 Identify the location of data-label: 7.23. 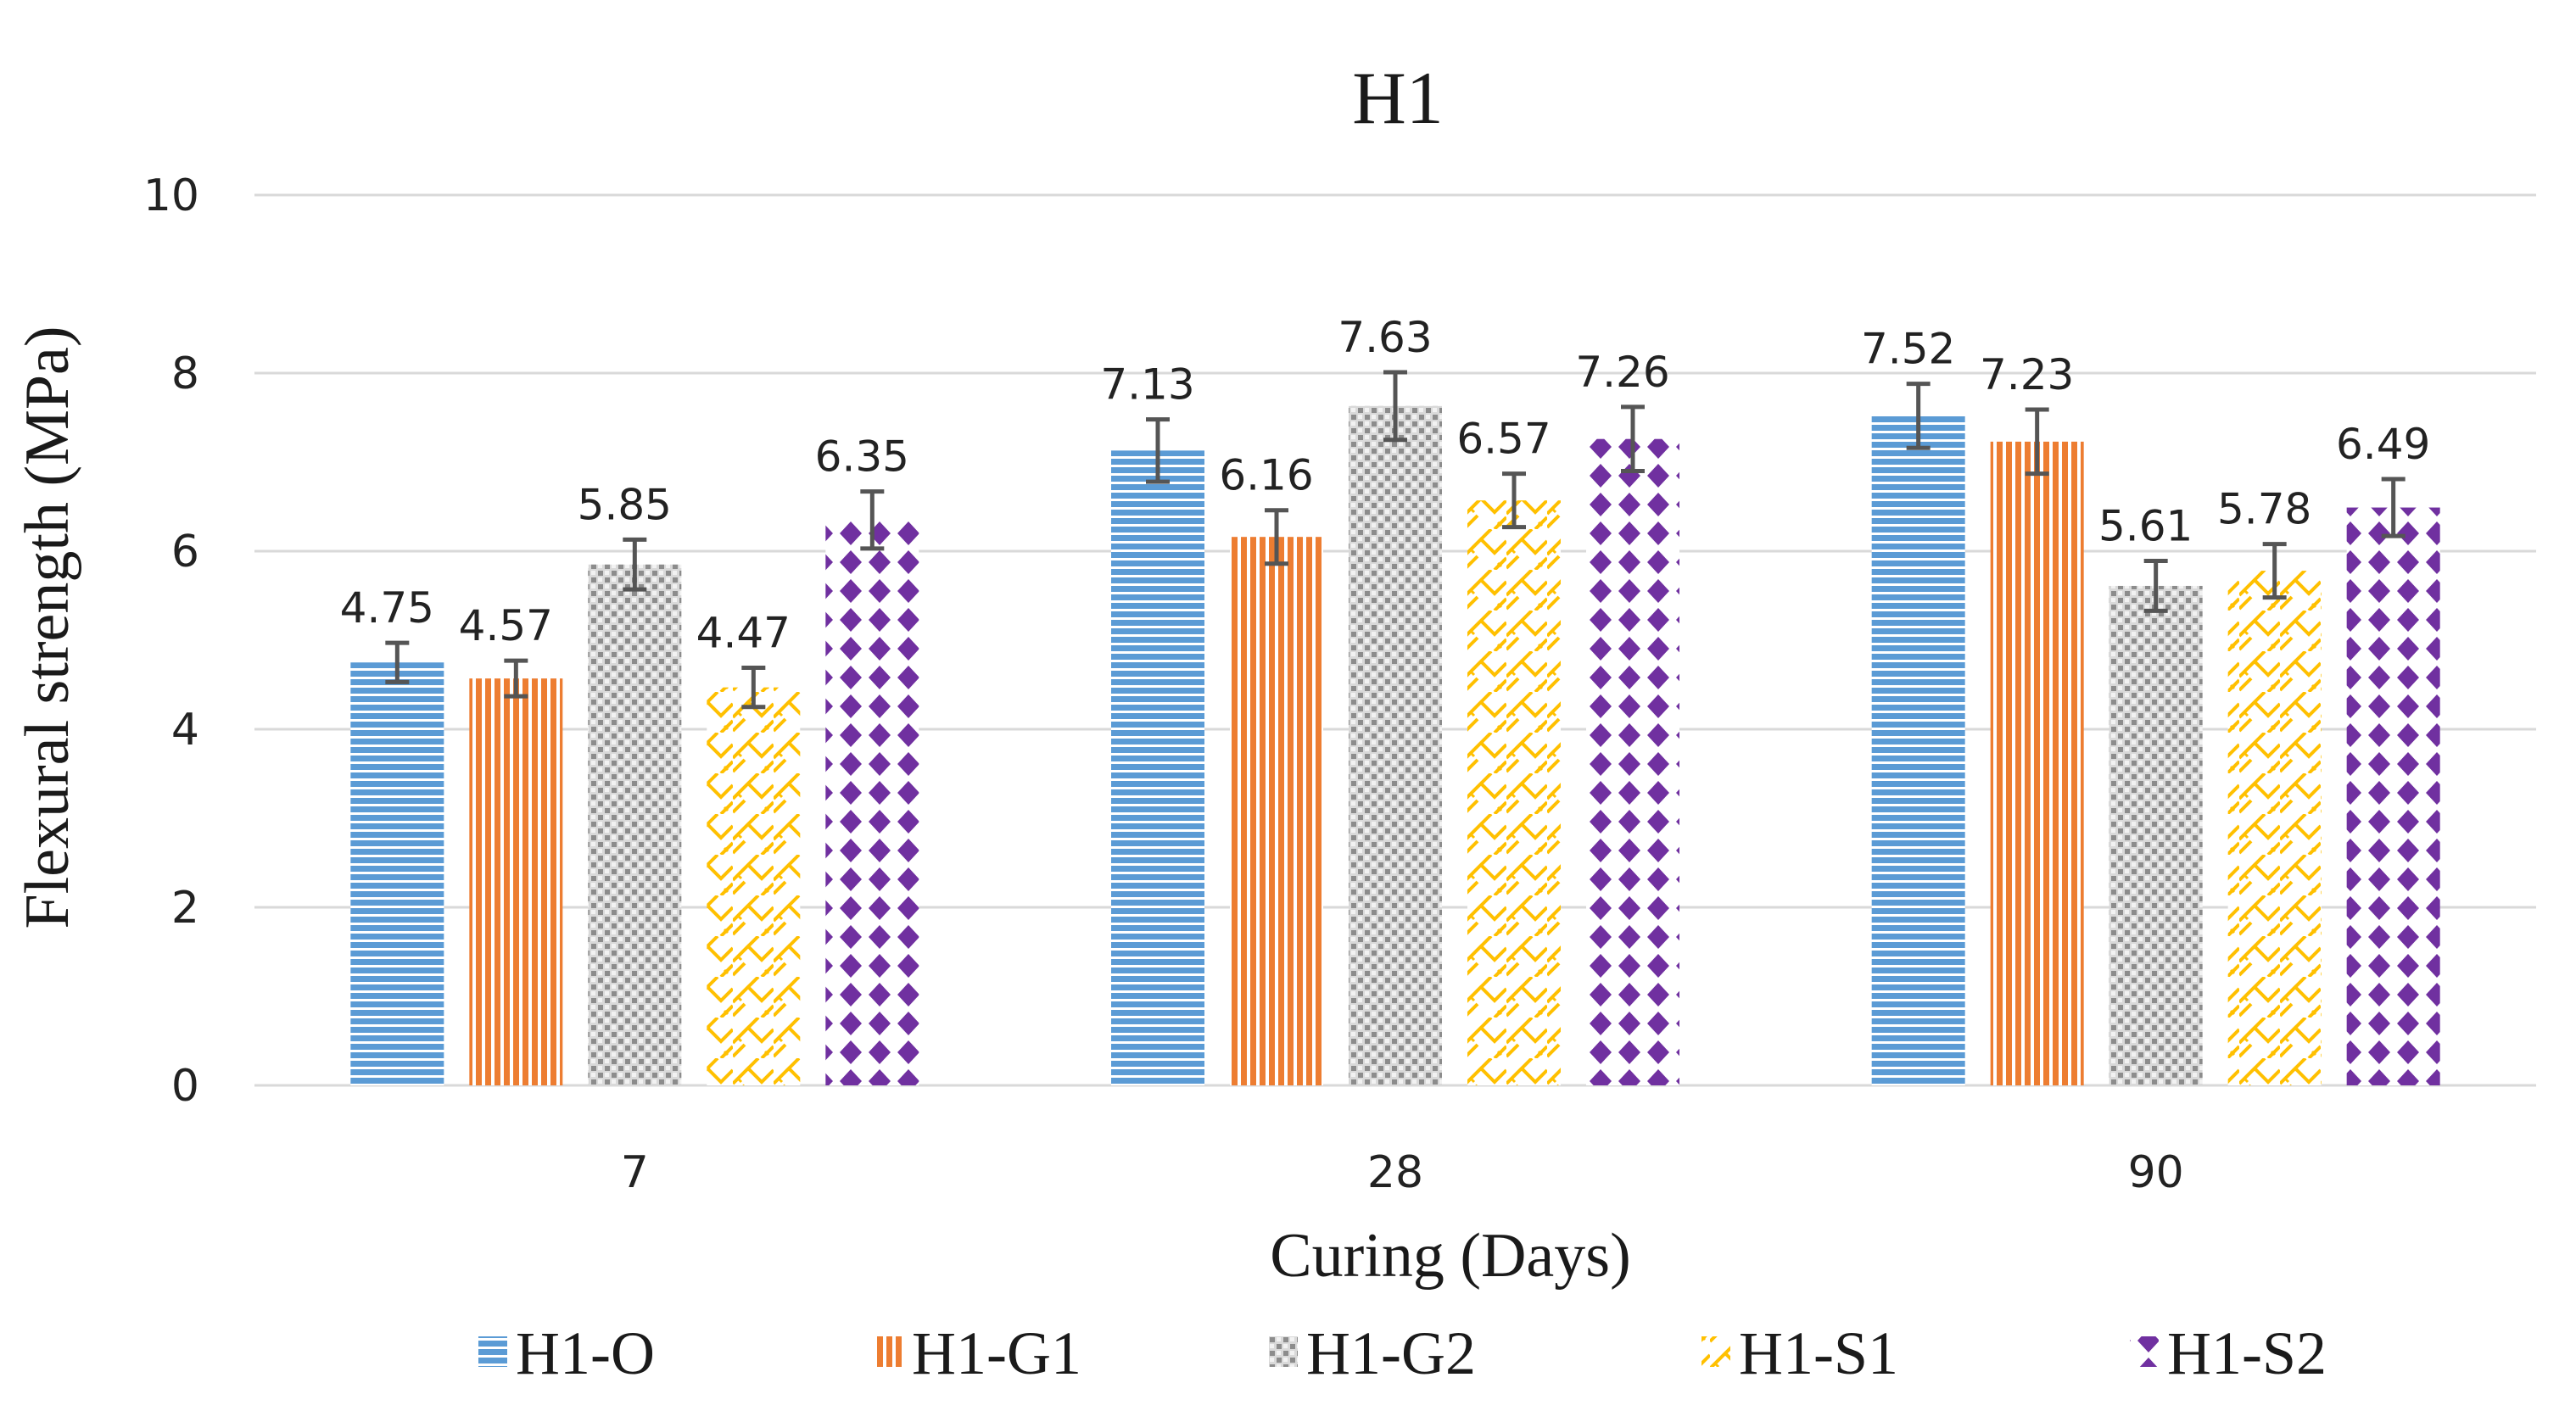
(2027, 374).